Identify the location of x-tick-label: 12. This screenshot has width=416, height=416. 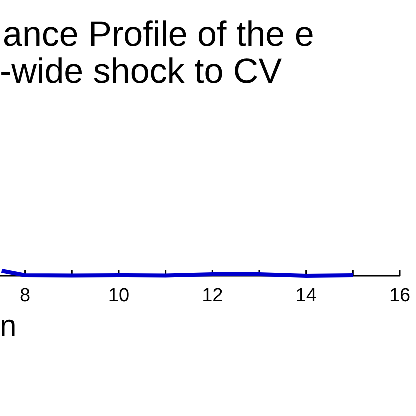
(213, 295).